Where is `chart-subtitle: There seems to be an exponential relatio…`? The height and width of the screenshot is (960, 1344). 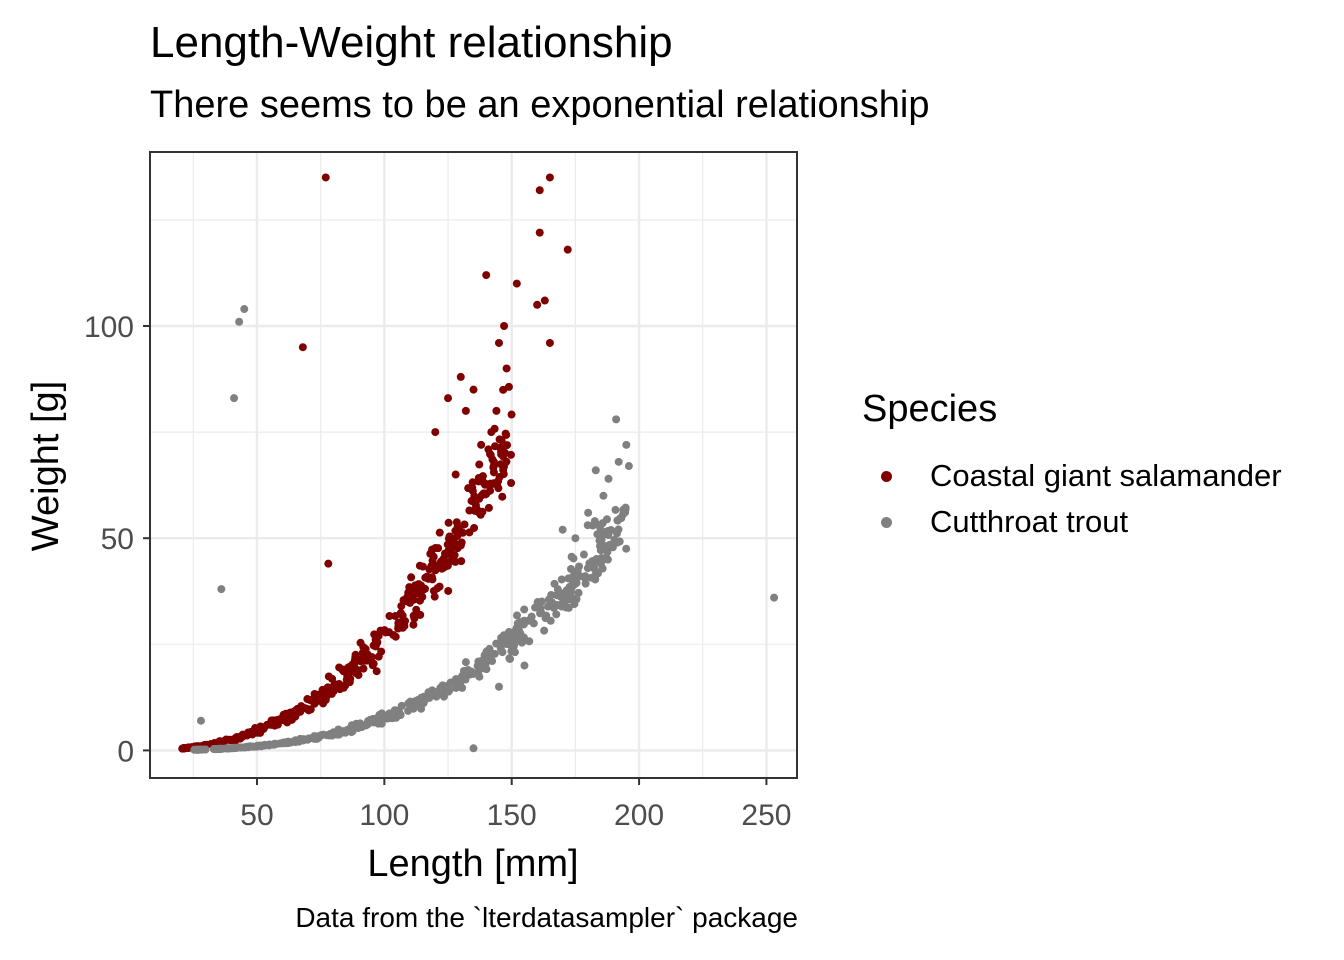 chart-subtitle: There seems to be an exponential relatio… is located at coordinates (540, 105).